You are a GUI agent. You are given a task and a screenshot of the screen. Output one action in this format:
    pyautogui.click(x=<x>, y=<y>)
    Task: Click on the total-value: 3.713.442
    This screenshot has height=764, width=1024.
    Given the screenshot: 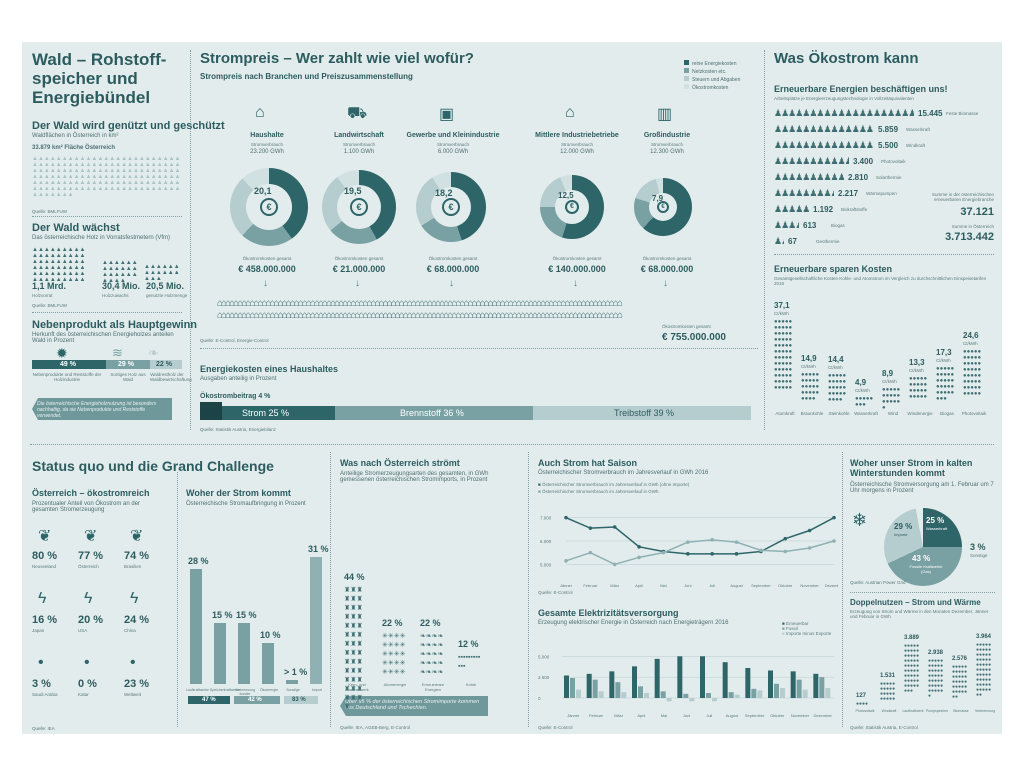 What is the action you would take?
    pyautogui.click(x=969, y=237)
    